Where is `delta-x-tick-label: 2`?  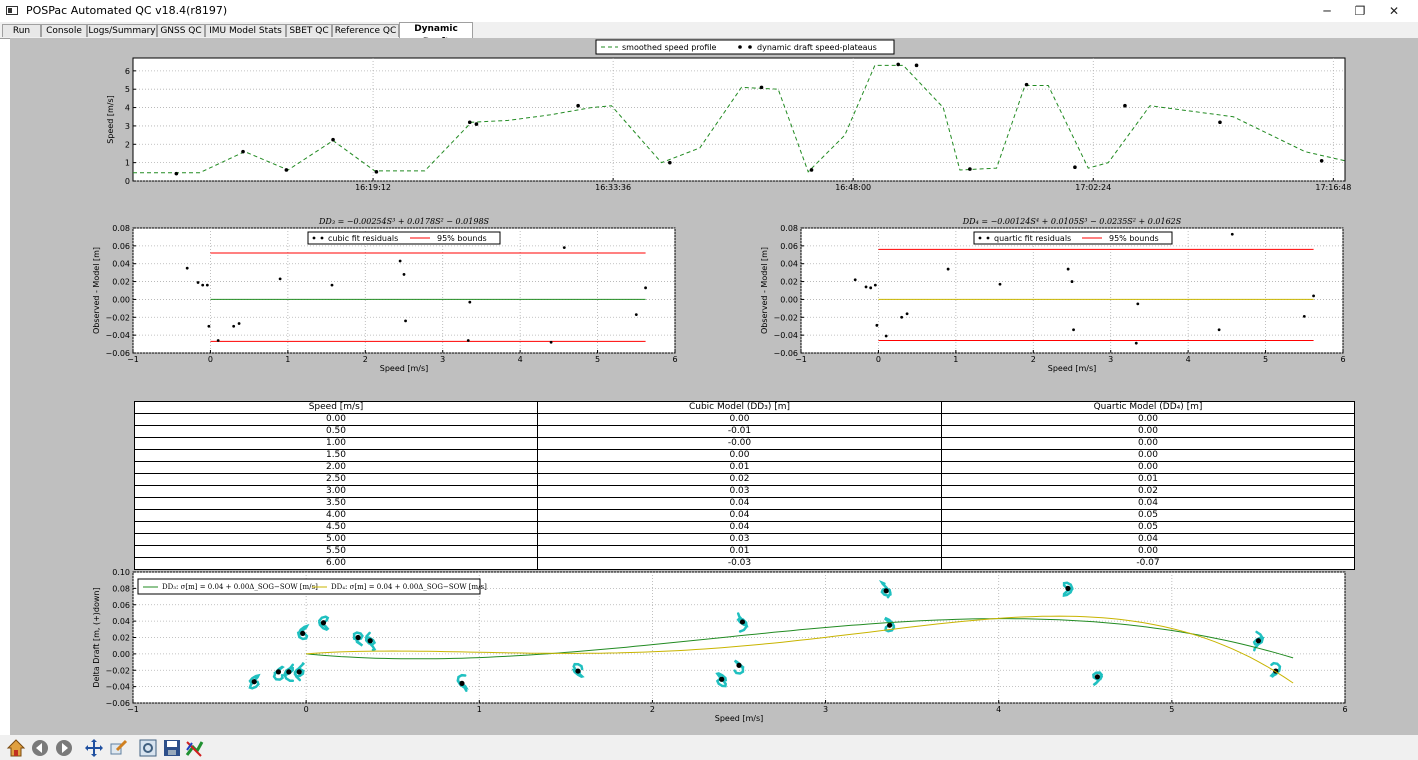
delta-x-tick-label: 2 is located at coordinates (652, 709).